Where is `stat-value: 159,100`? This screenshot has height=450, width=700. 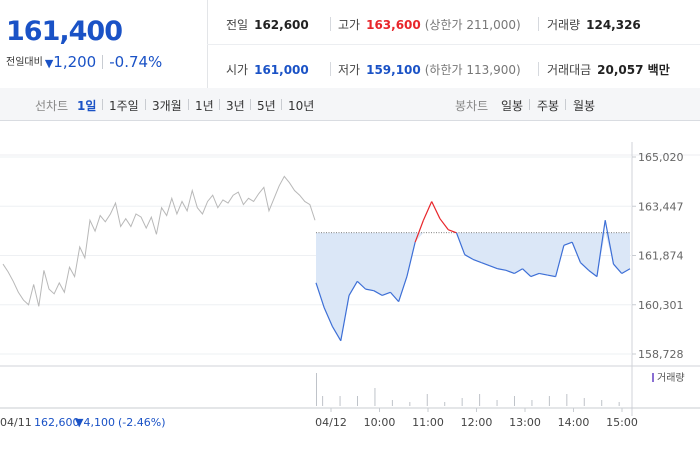 stat-value: 159,100 is located at coordinates (393, 70).